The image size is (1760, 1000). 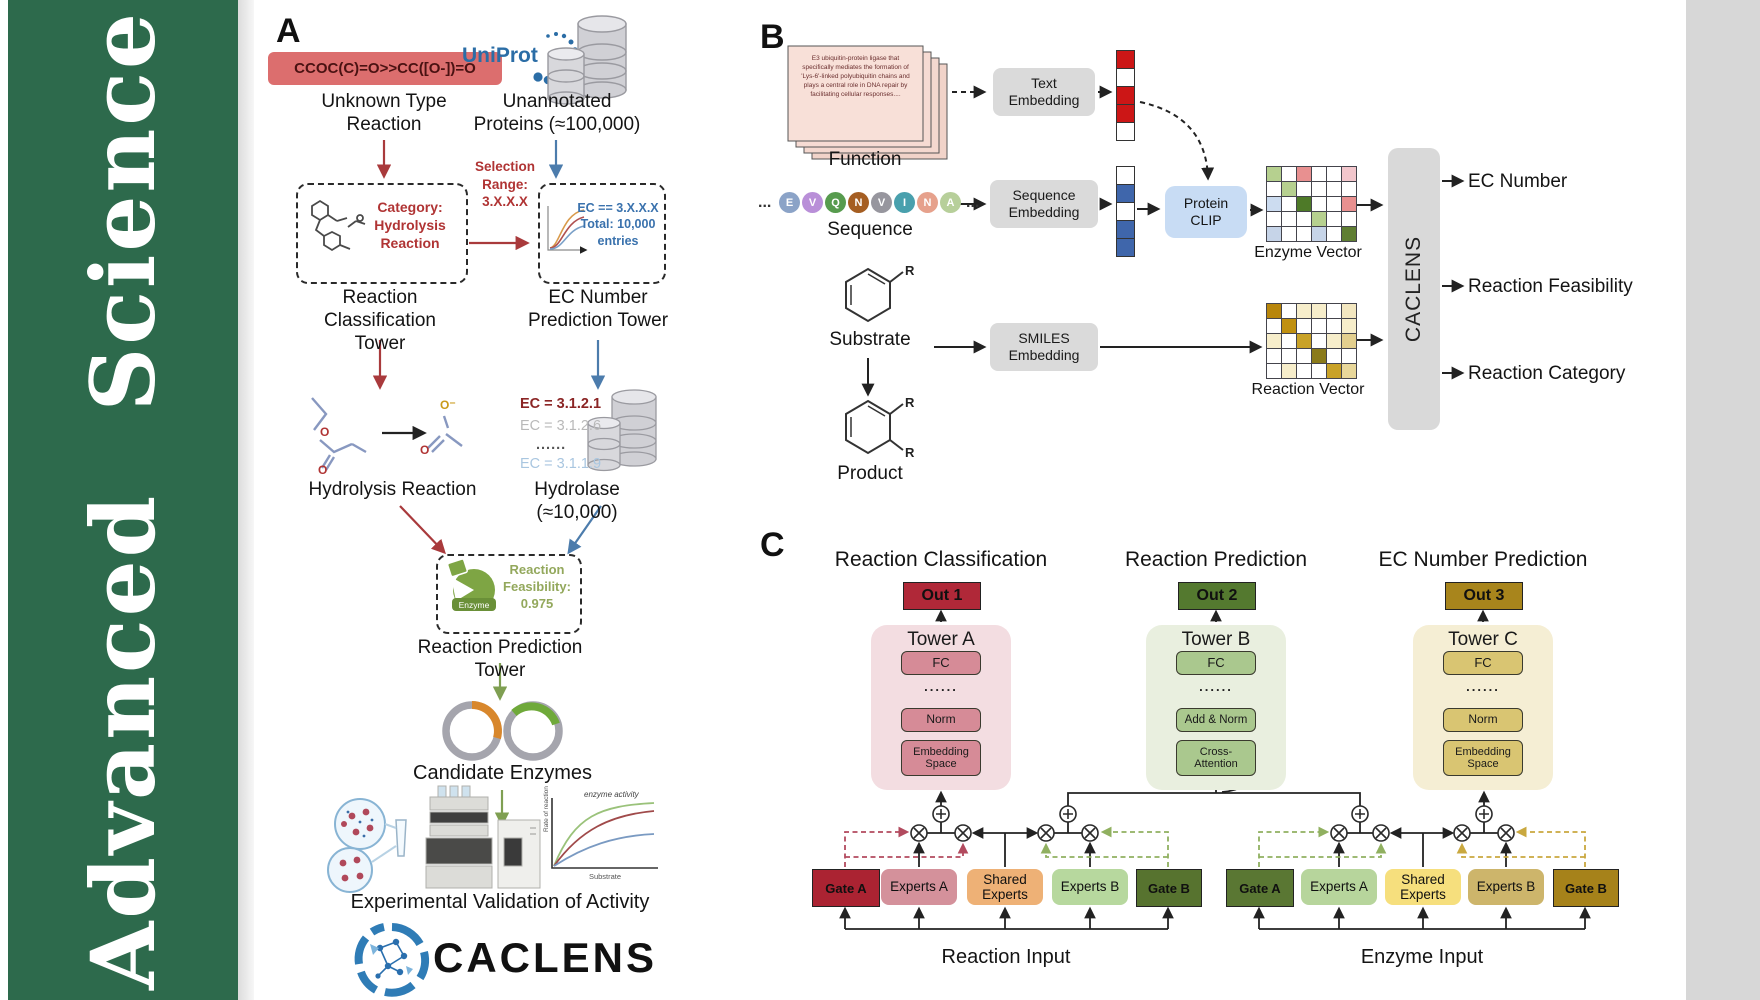 I want to click on column-title-reaction-classification: Reaction Classification, so click(x=941, y=559).